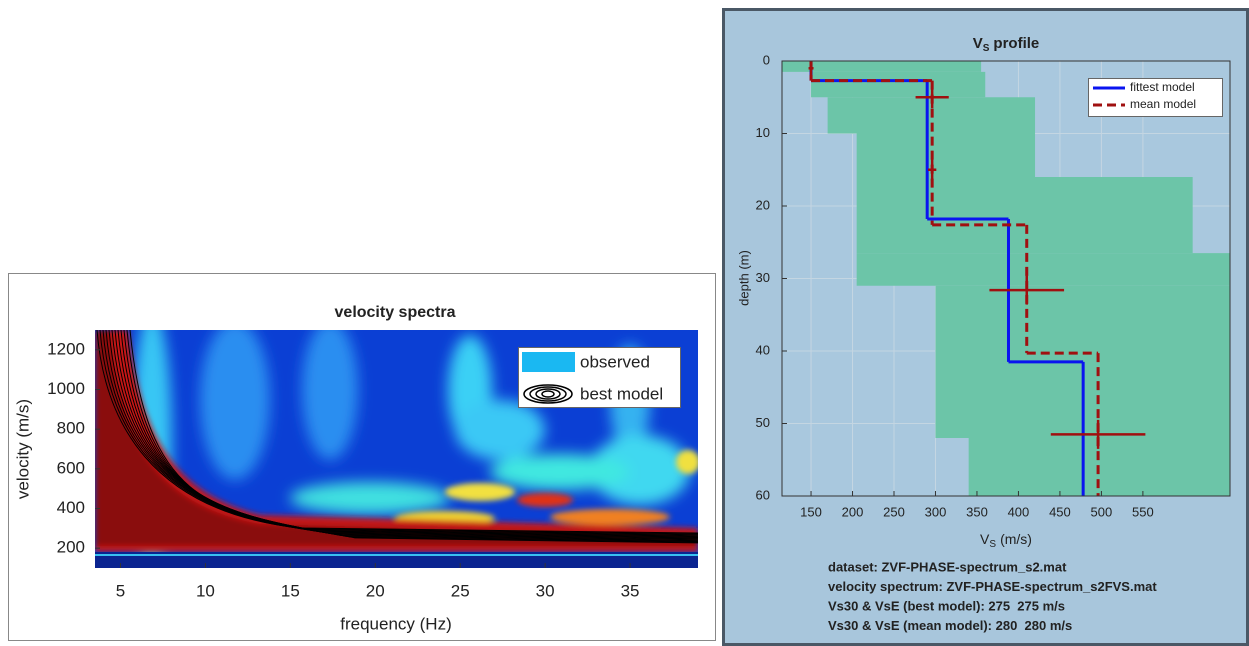 The width and height of the screenshot is (1249, 646). I want to click on x-tick-label: 25, so click(460, 590).